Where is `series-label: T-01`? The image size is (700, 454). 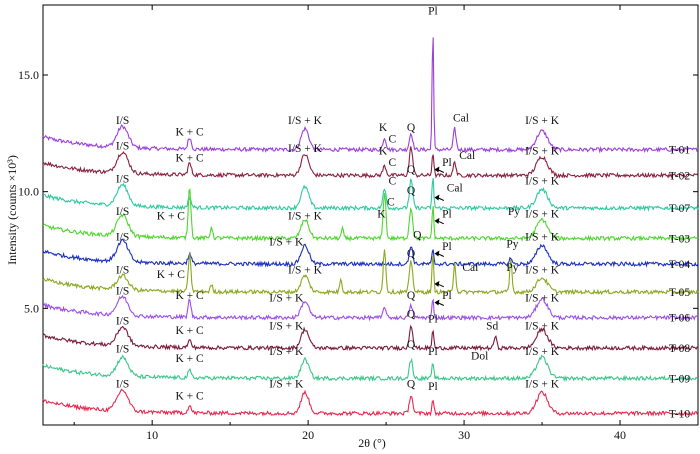
series-label: T-01 is located at coordinates (680, 151).